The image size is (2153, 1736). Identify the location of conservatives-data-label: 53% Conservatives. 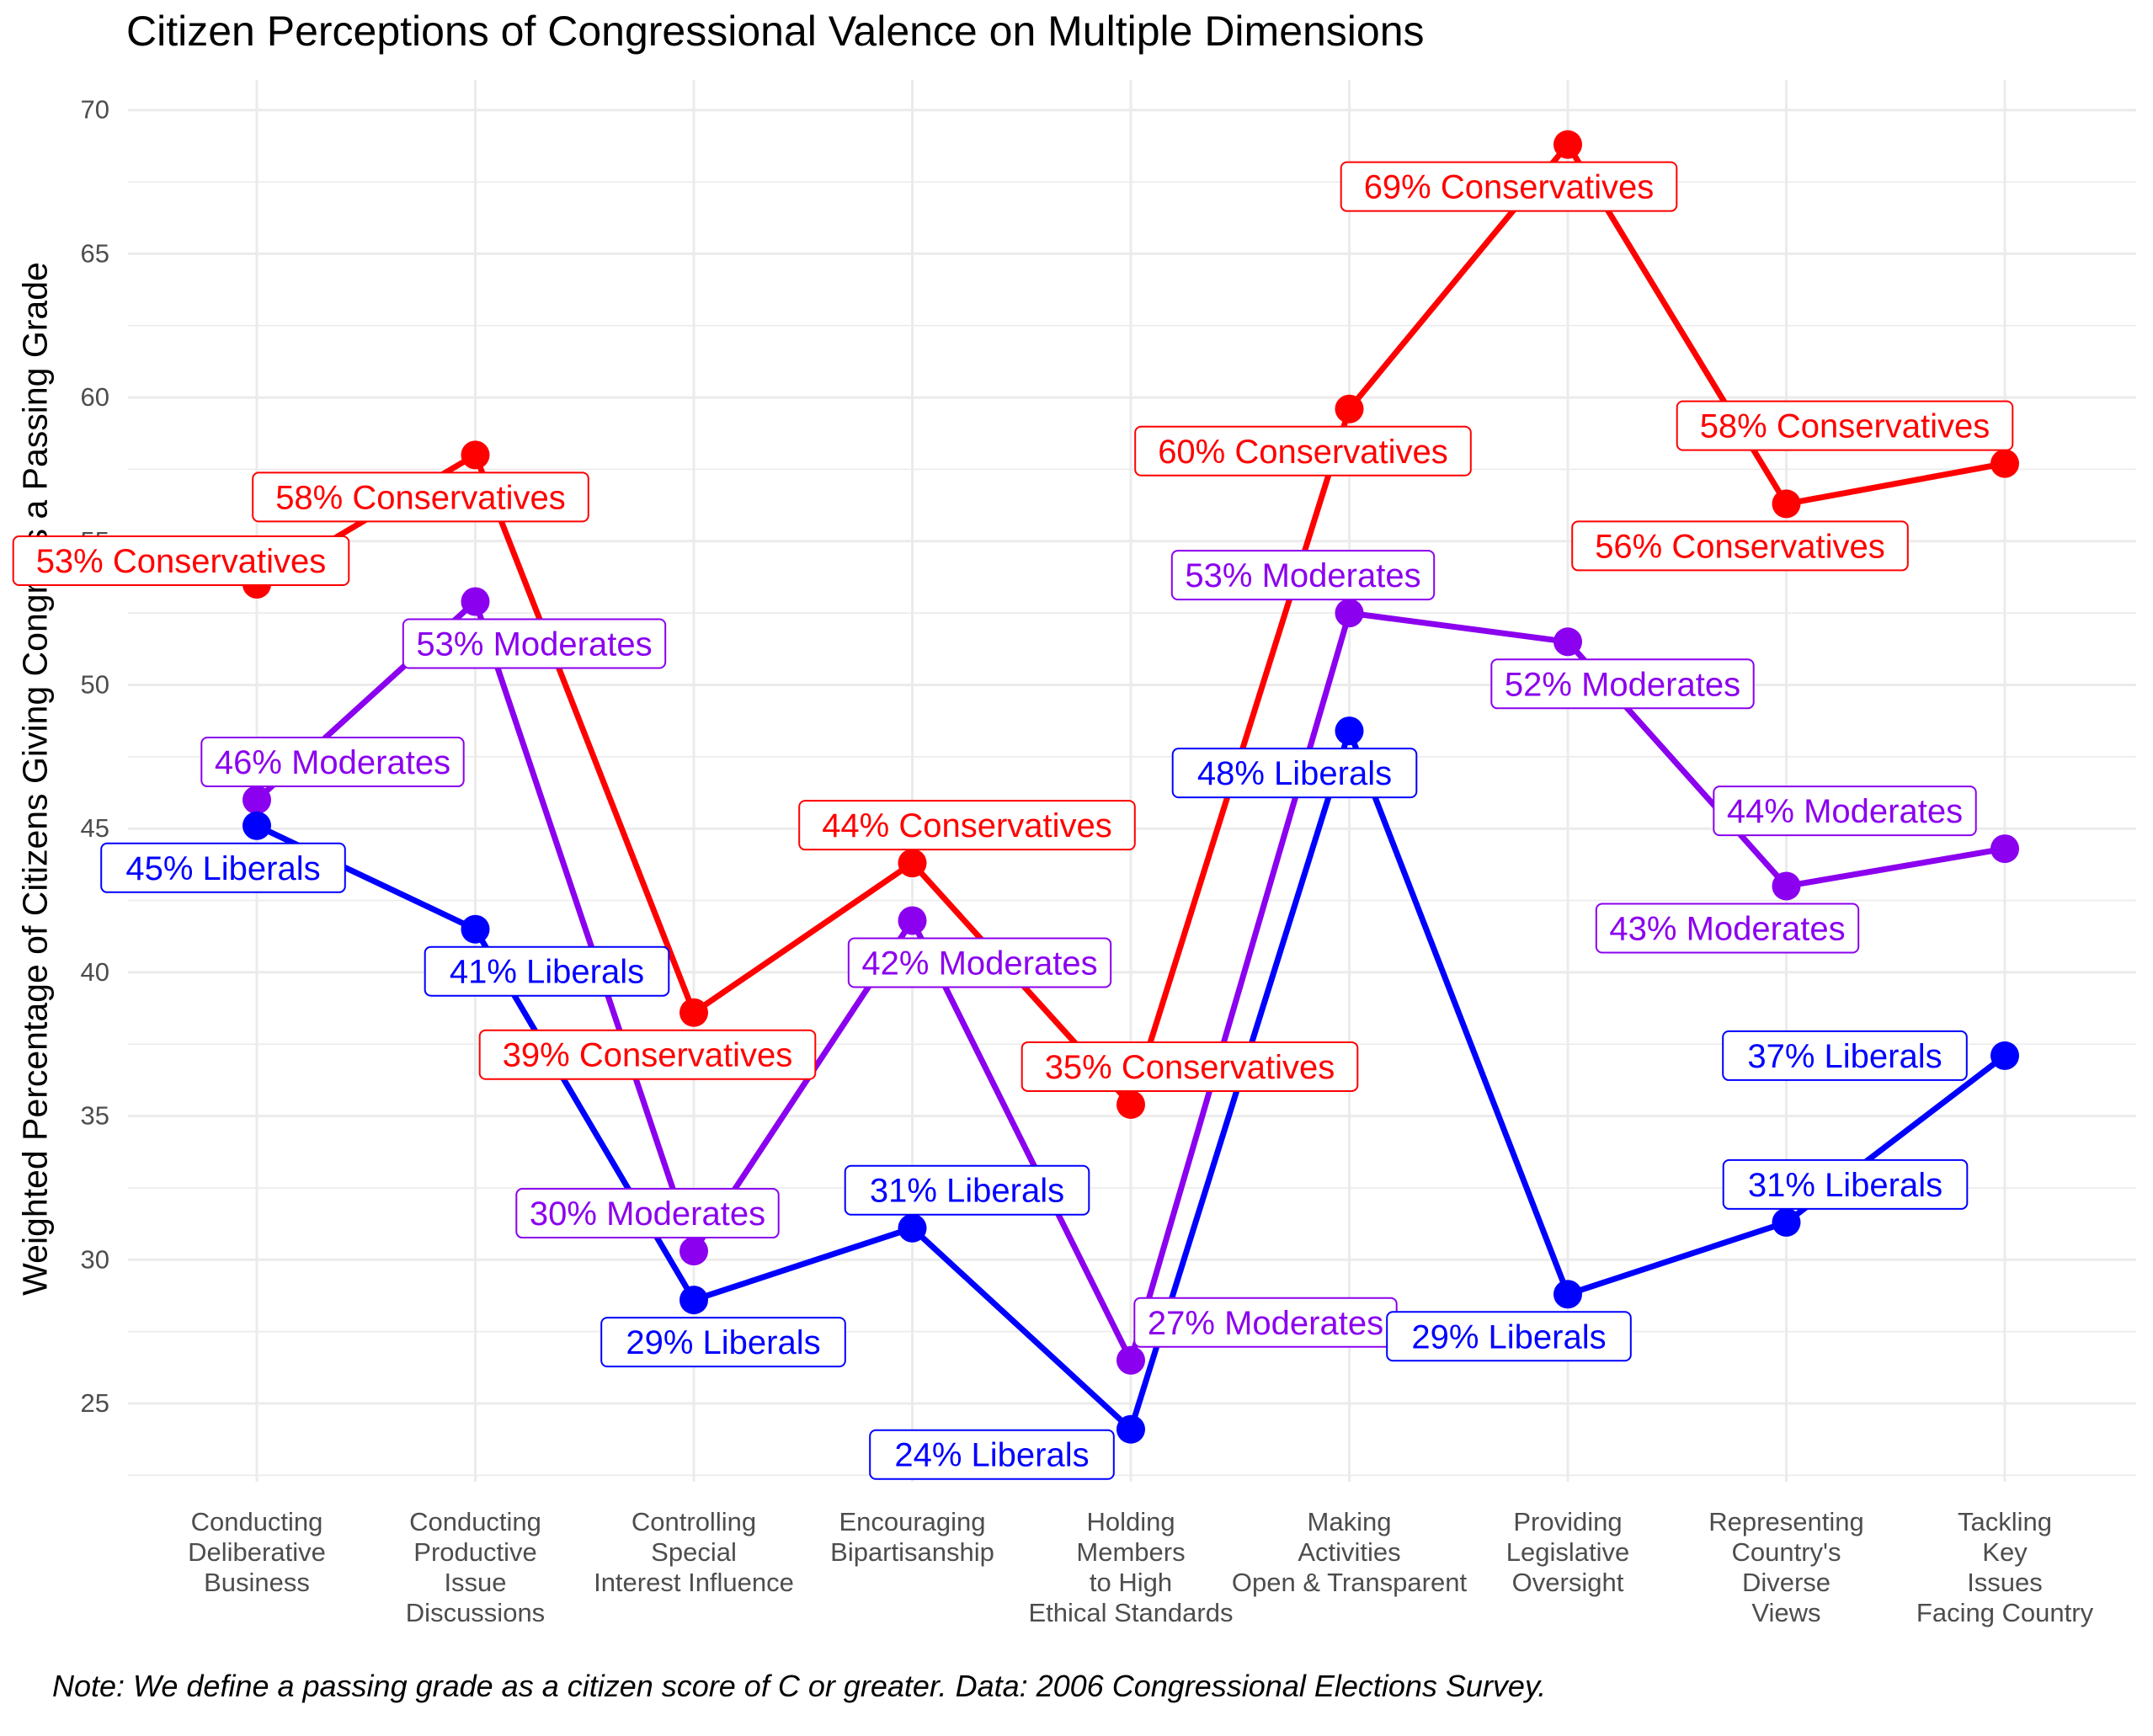
(181, 561).